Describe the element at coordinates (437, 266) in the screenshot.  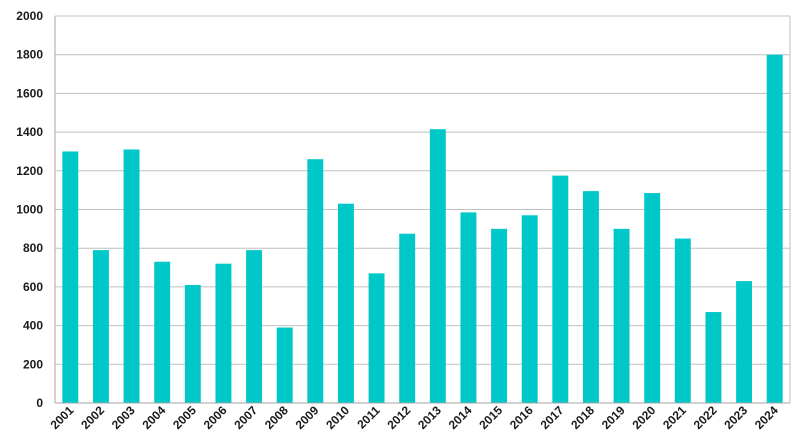
I see `bar-2013` at that location.